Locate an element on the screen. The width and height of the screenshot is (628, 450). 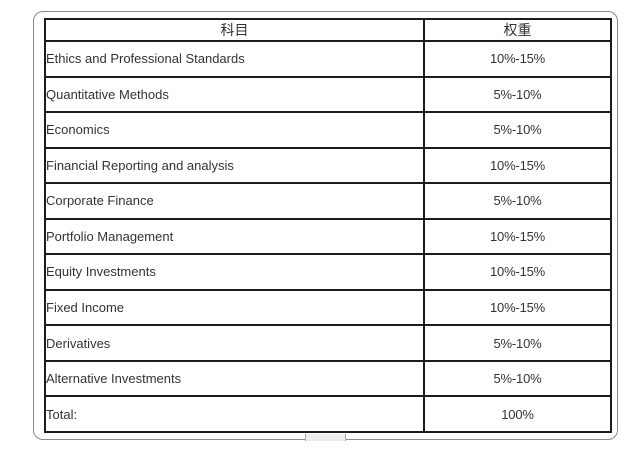
table-row: Financial Reporting and analysis 10%-15% is located at coordinates (328, 165).